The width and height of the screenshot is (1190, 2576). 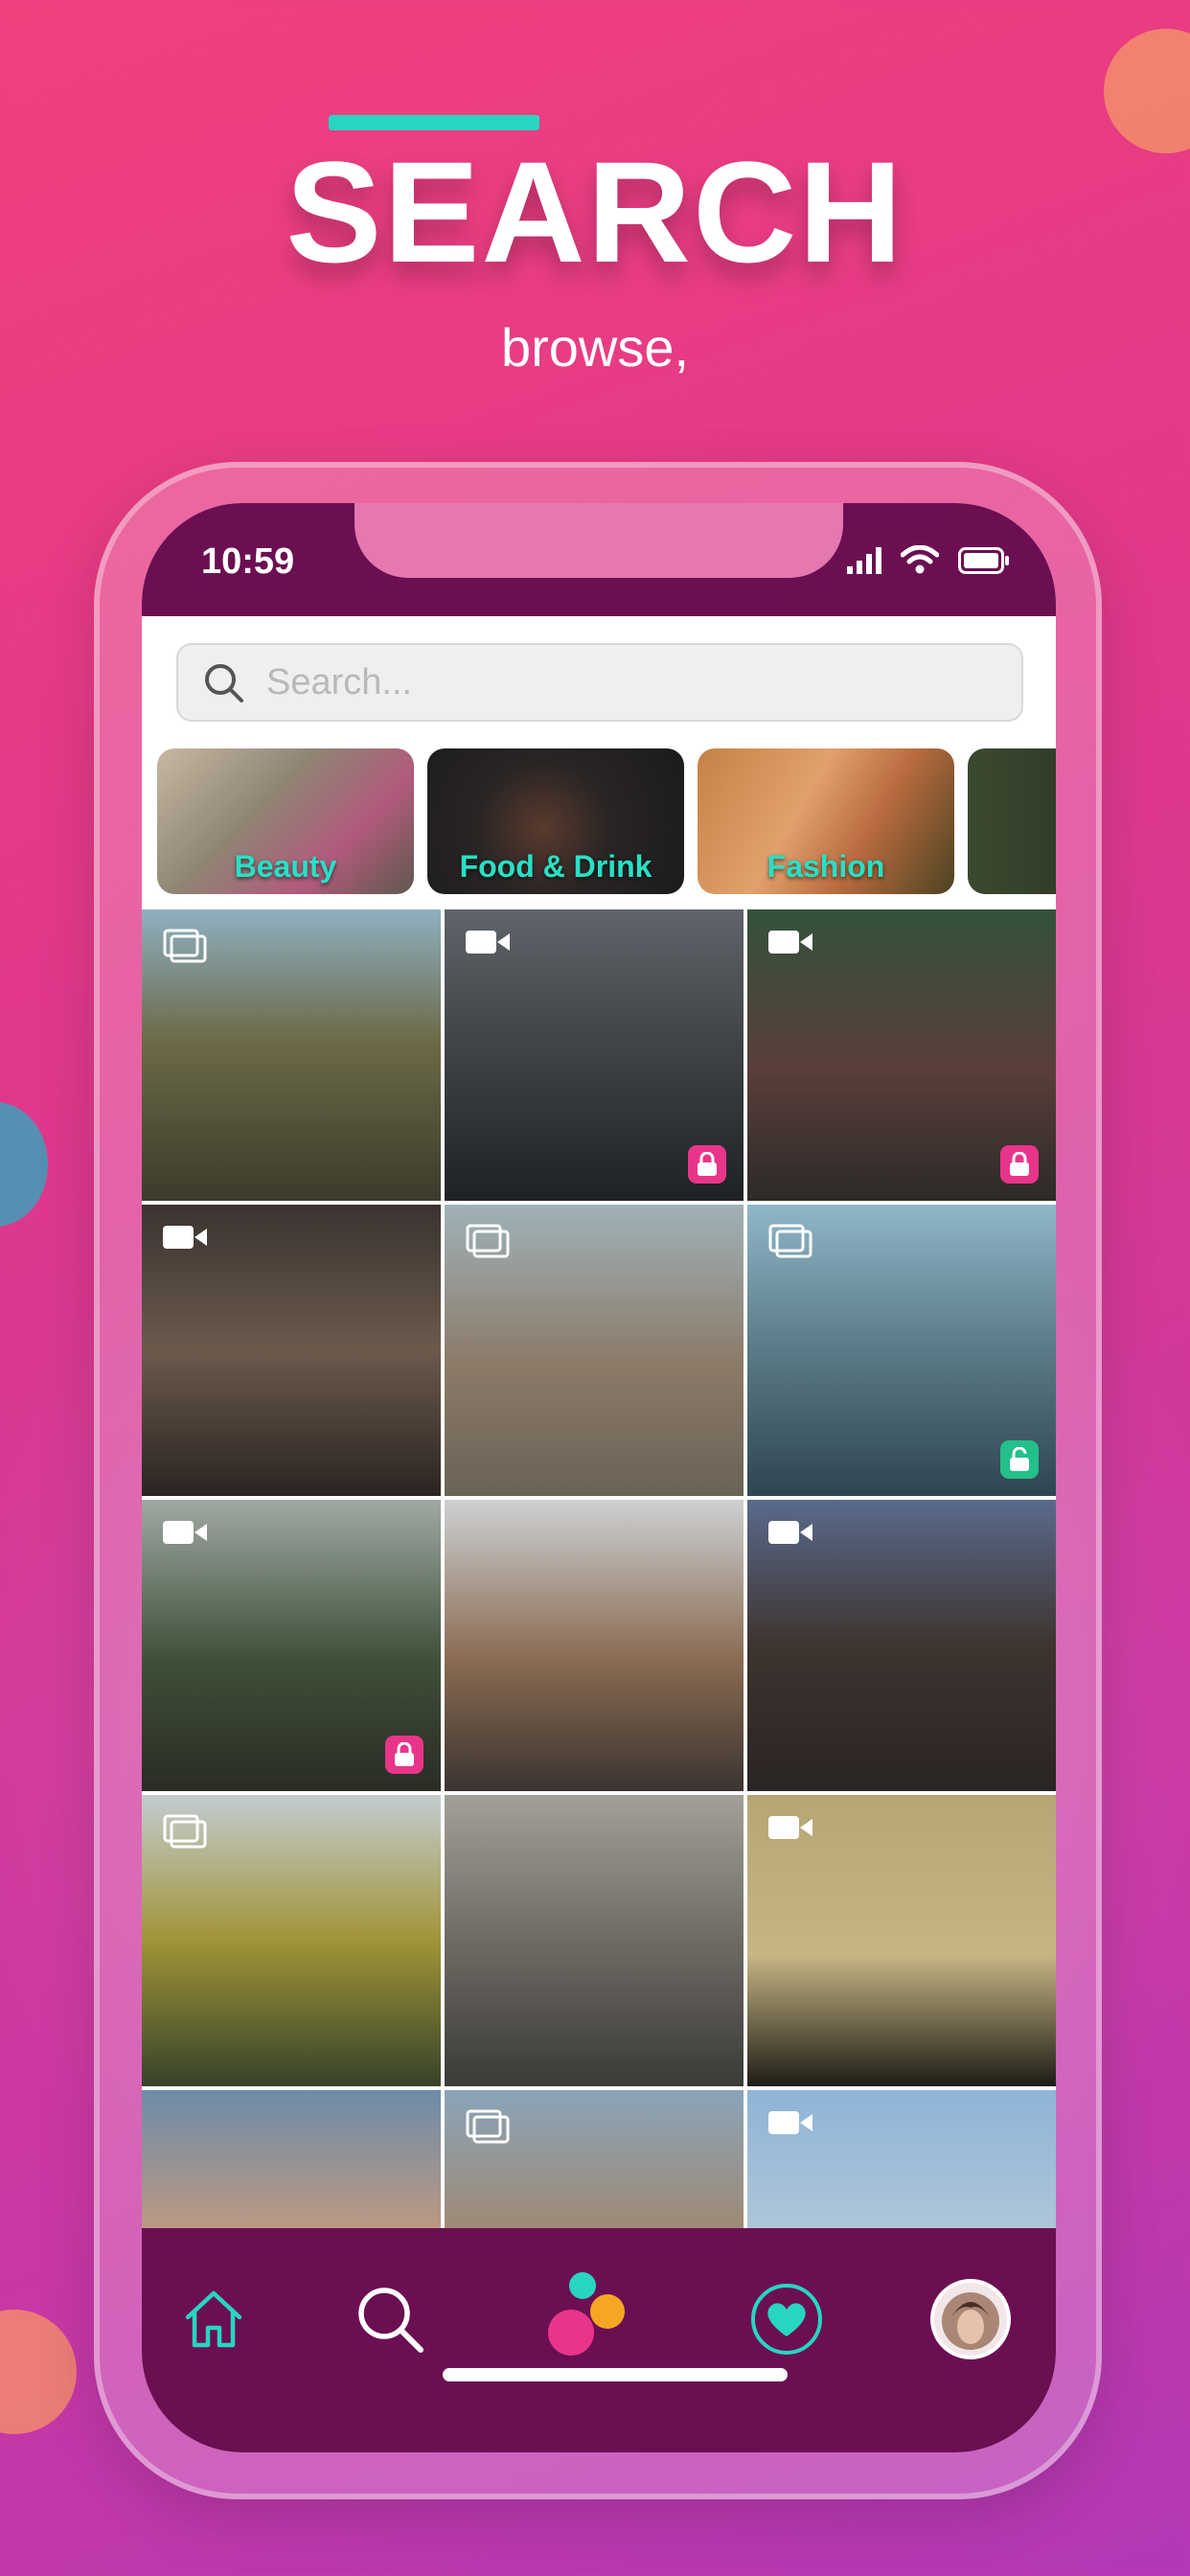 I want to click on home-indicator, so click(x=616, y=2374).